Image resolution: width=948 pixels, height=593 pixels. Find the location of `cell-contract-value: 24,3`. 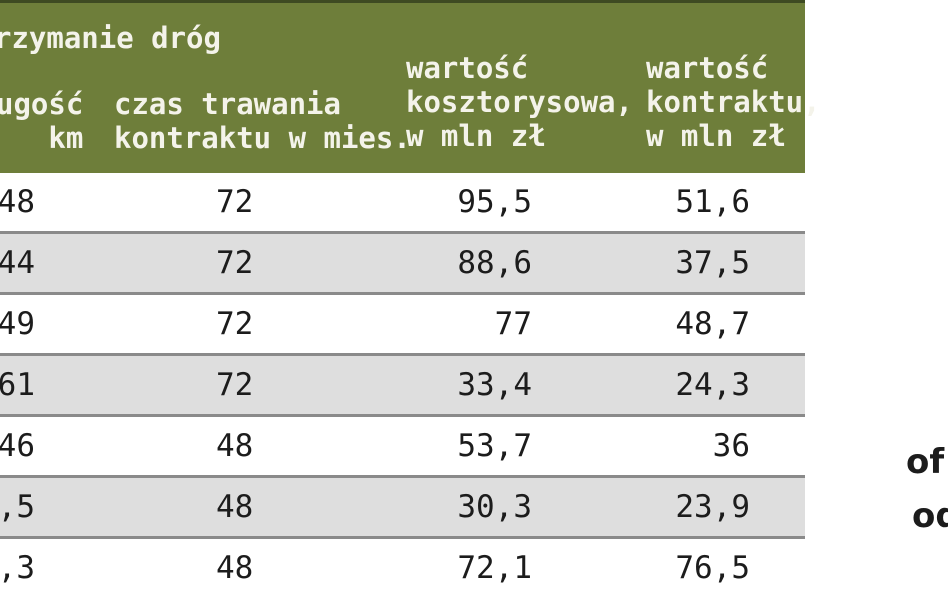

cell-contract-value: 24,3 is located at coordinates (712, 385).